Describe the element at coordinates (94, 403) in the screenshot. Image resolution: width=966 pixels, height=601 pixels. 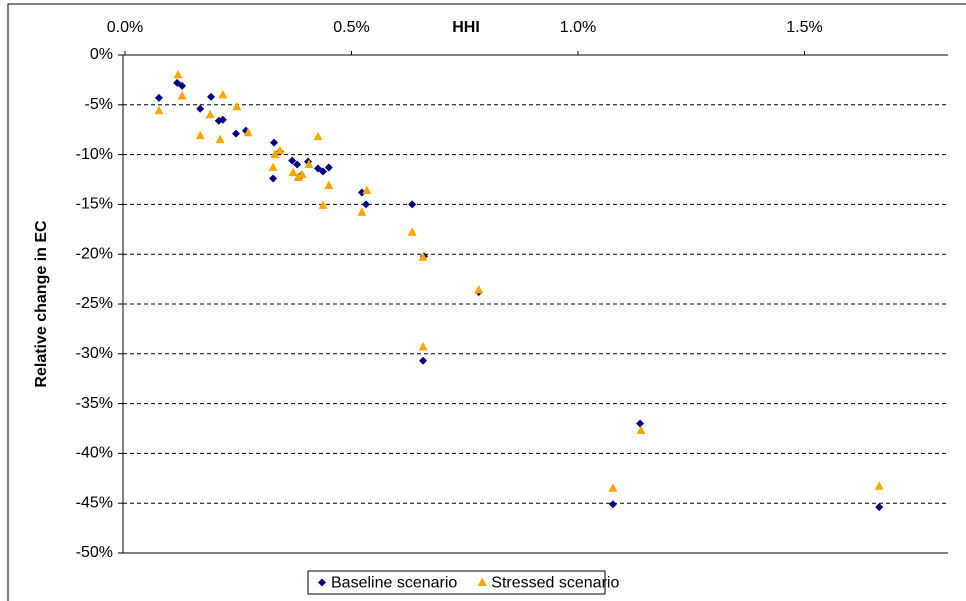
I see `y-tick-label: -35%` at that location.